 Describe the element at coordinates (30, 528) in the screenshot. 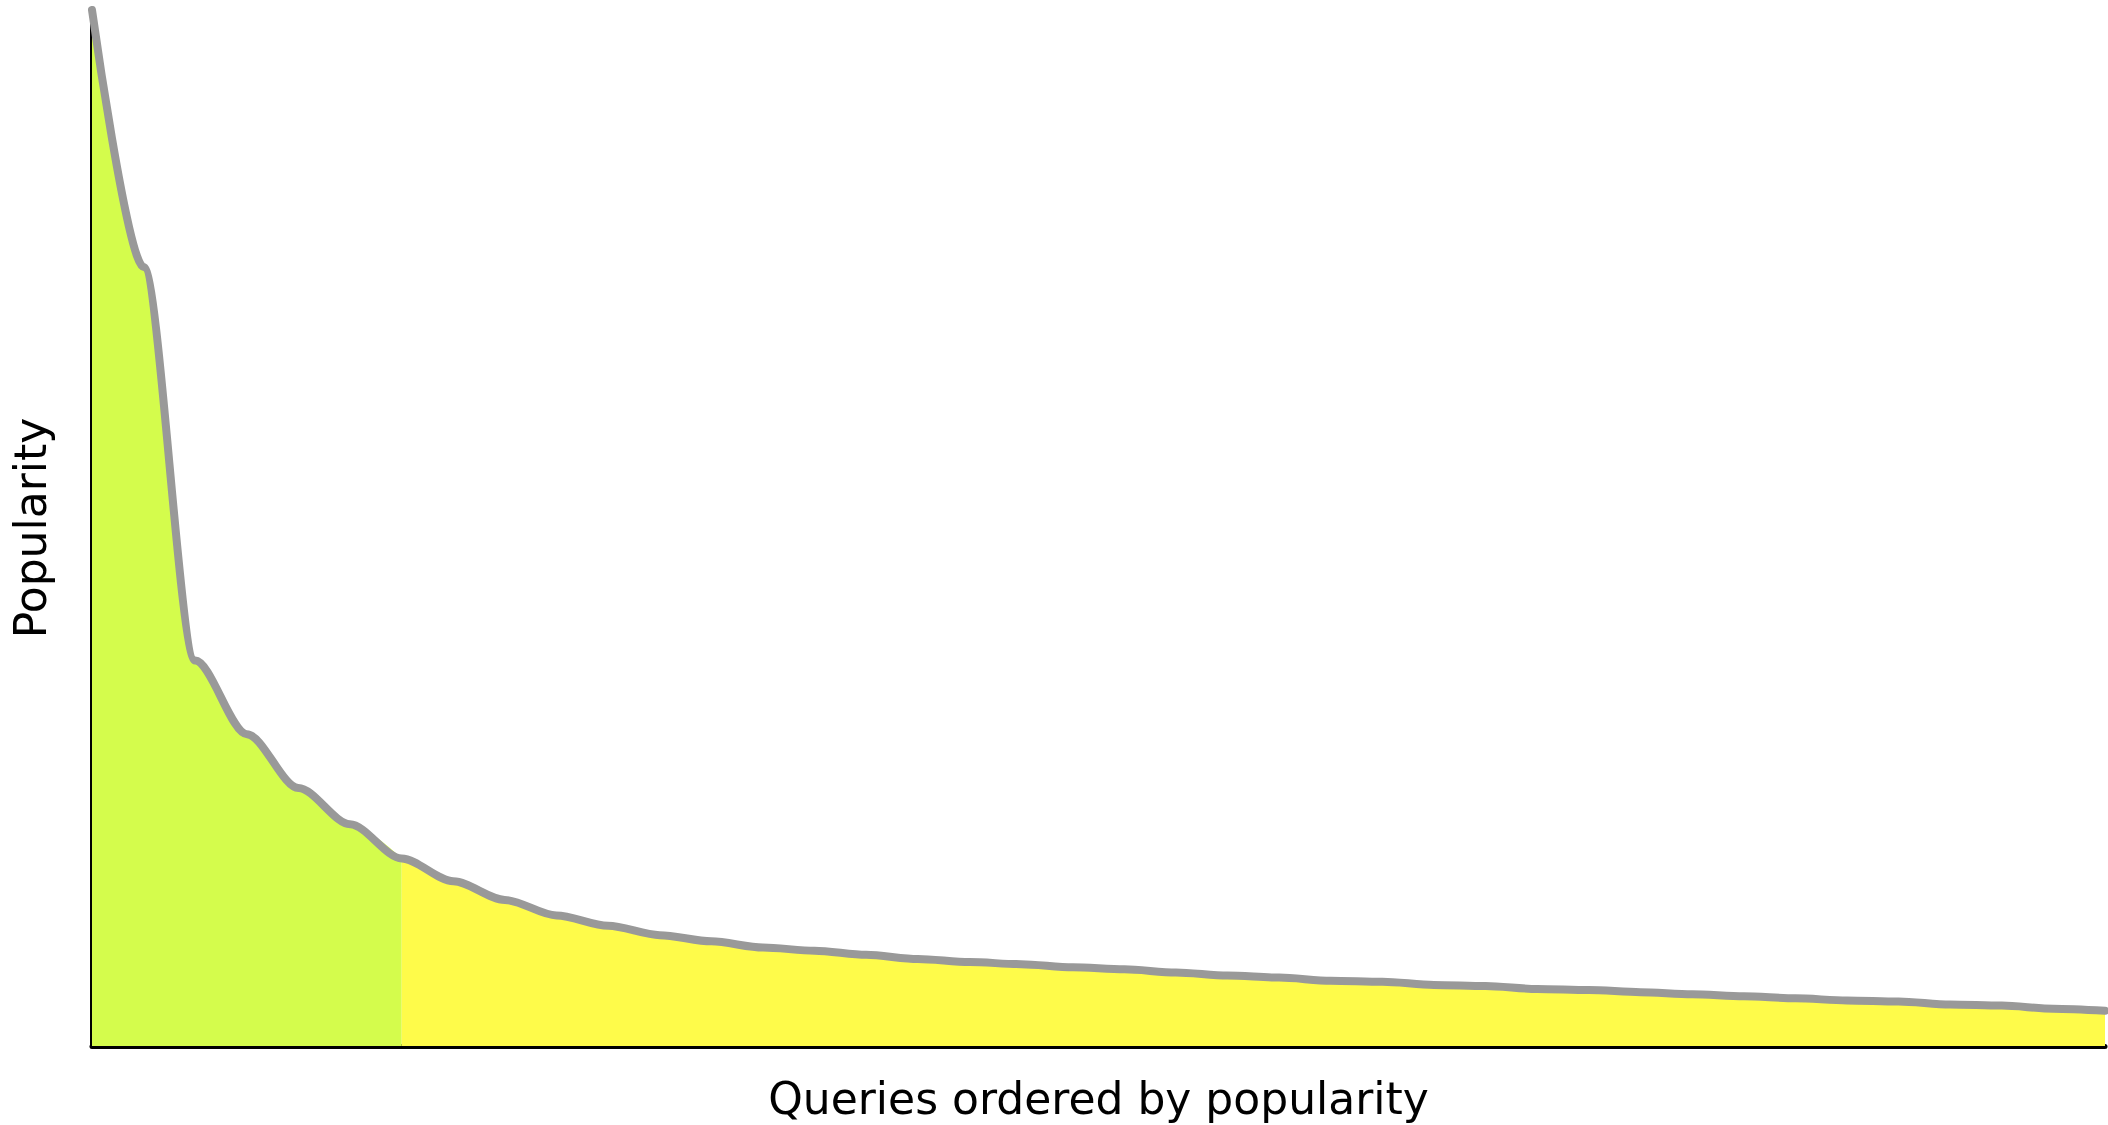

I see `y-axis-title: Popularity` at that location.